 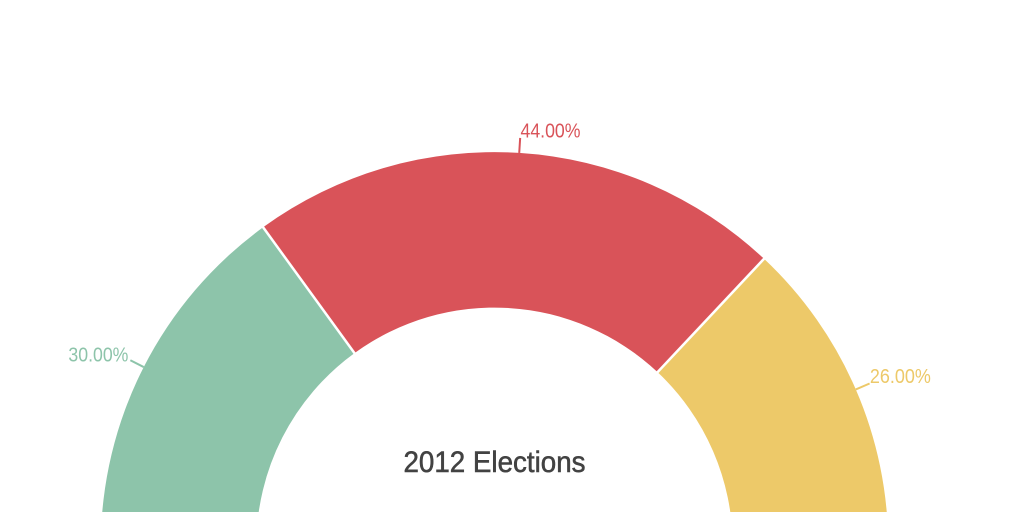 I want to click on svg-text: 26.00%, so click(x=900, y=377).